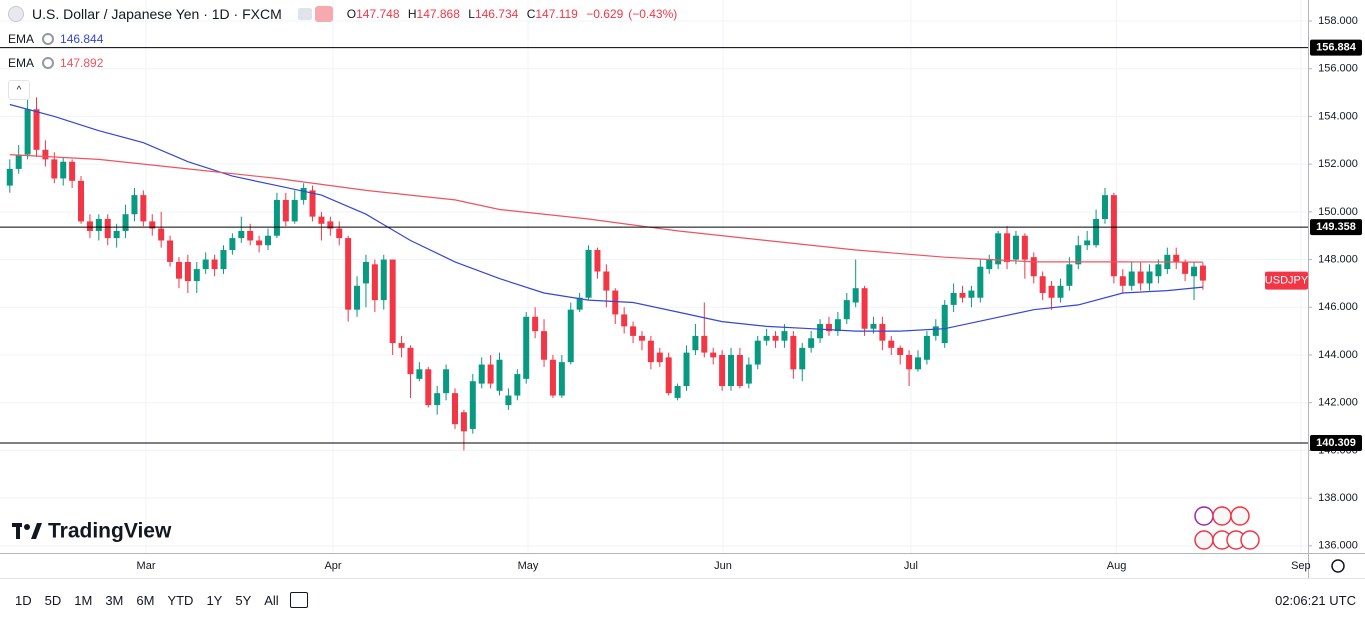 The height and width of the screenshot is (622, 1365). Describe the element at coordinates (378, 14) in the screenshot. I see `o-value: 147.748` at that location.